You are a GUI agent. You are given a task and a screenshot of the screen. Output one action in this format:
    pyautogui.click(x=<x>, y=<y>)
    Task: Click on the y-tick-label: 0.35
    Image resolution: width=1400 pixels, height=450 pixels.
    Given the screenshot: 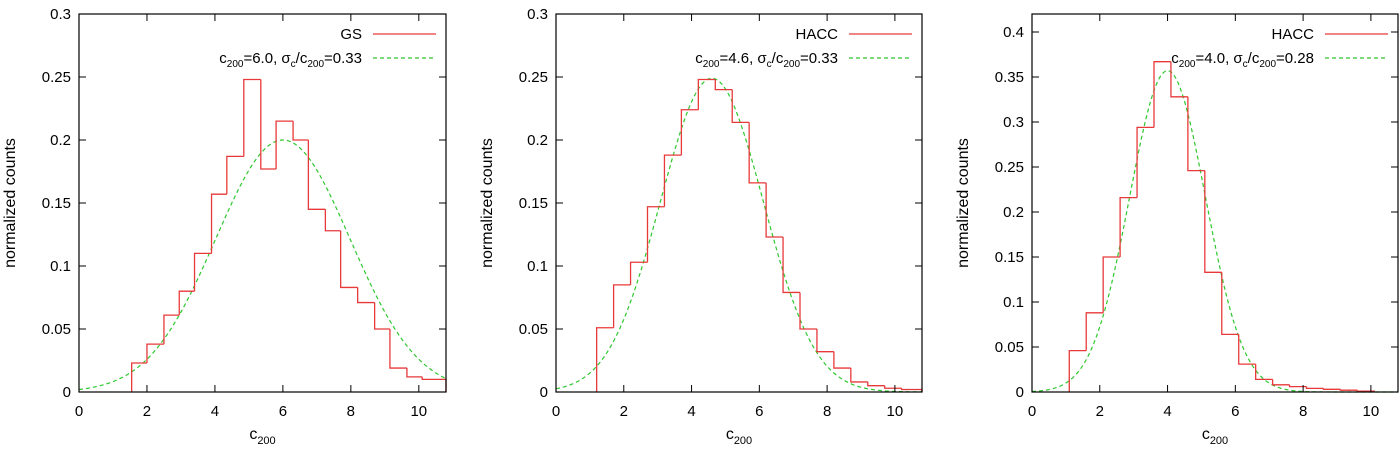 What is the action you would take?
    pyautogui.click(x=1009, y=77)
    